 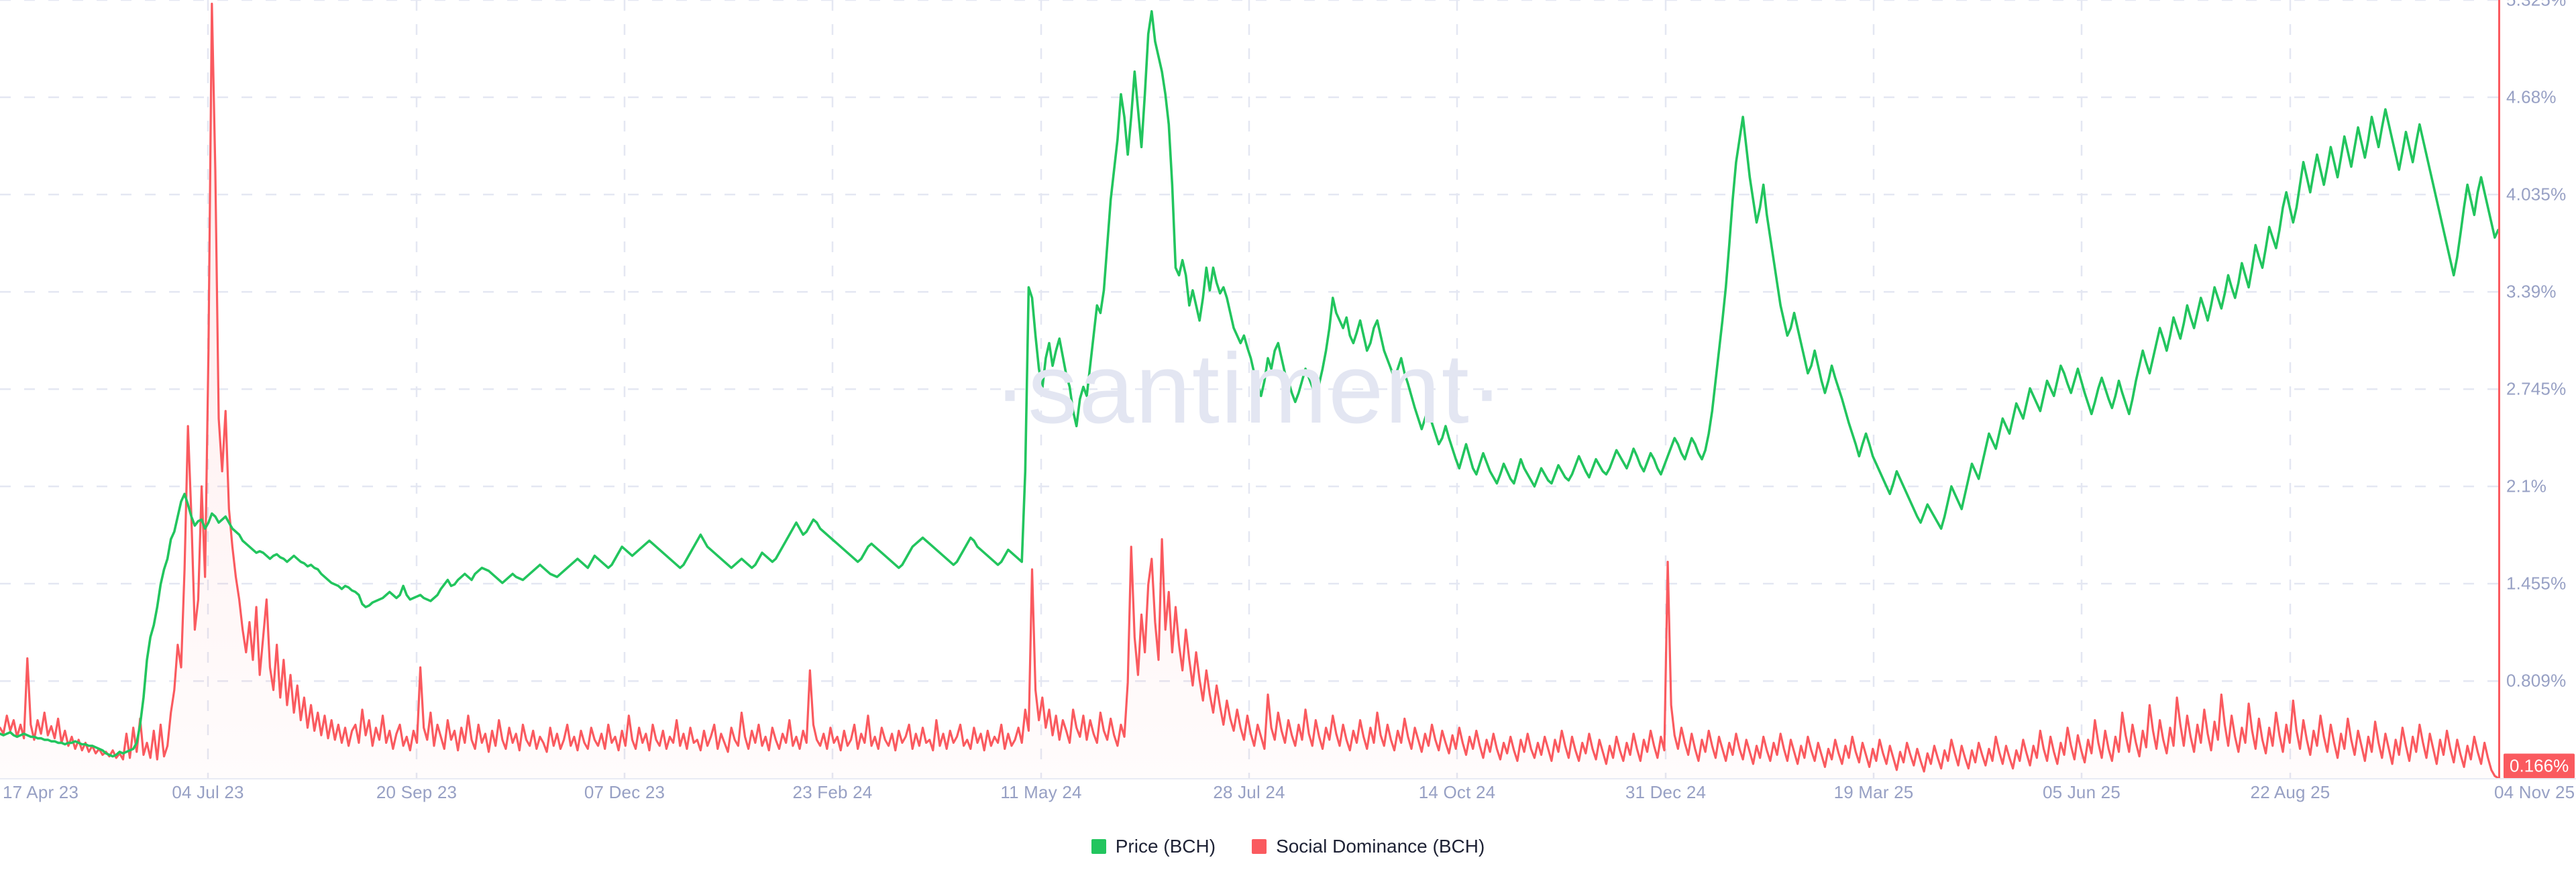 I want to click on y-tick-label-2: 4.035%, so click(x=2536, y=194).